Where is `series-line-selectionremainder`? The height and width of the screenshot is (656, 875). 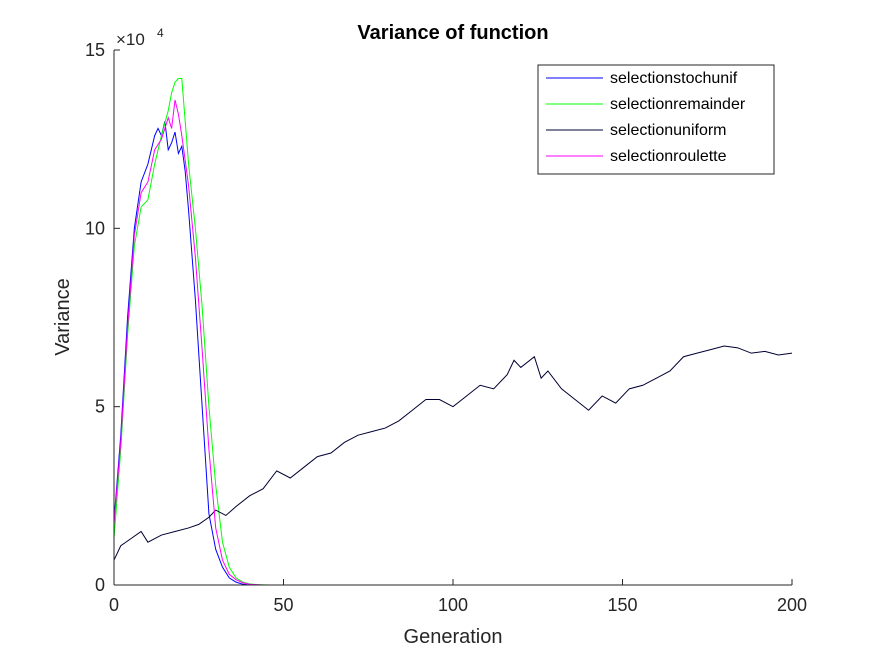 series-line-selectionremainder is located at coordinates (191, 332).